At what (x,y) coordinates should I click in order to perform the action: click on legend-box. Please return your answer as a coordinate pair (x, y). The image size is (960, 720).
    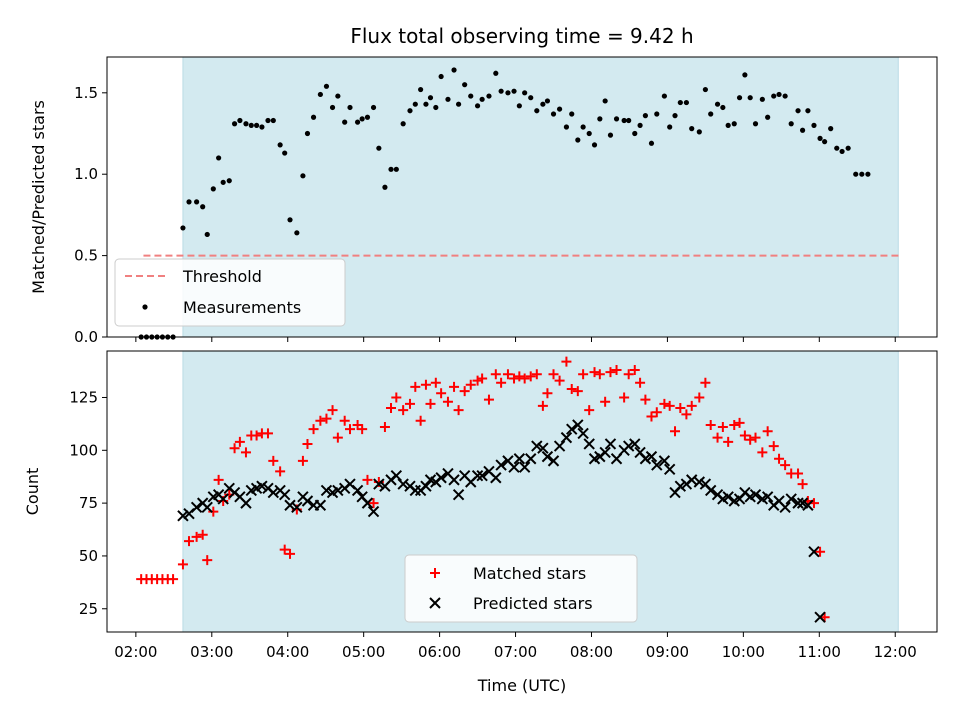
    Looking at the image, I should click on (230, 292).